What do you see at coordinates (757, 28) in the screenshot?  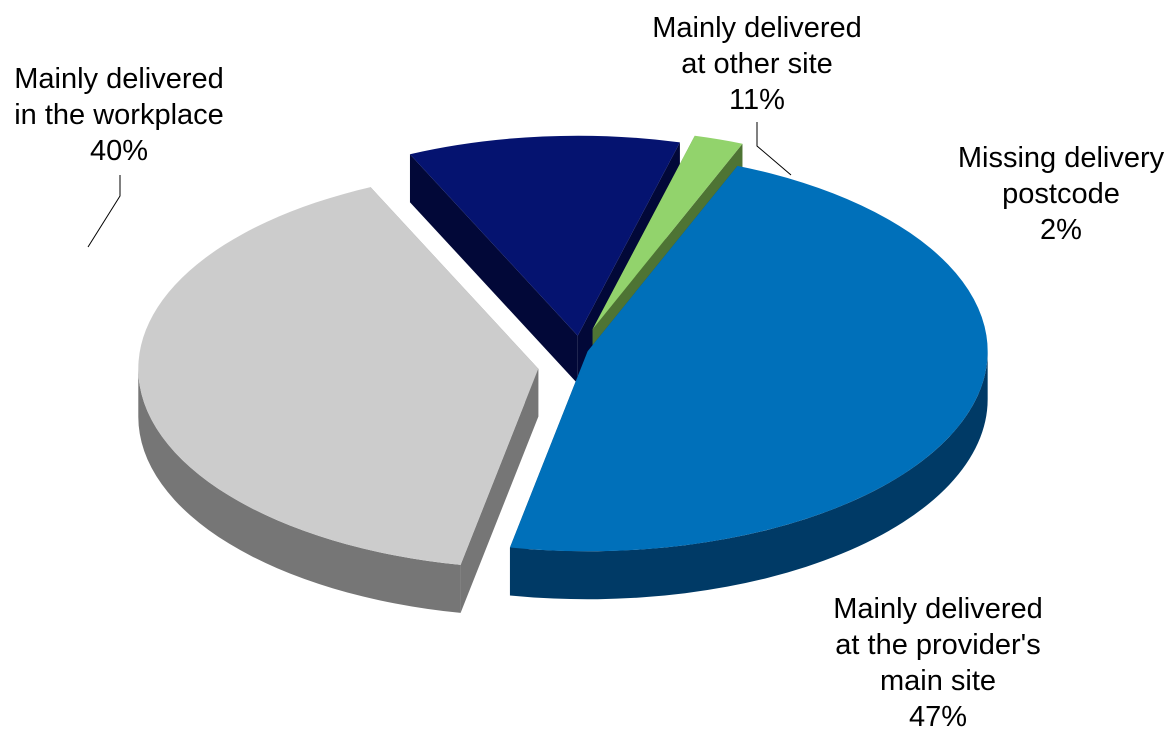 I see `slice-3-category-line: Mainly delivered` at bounding box center [757, 28].